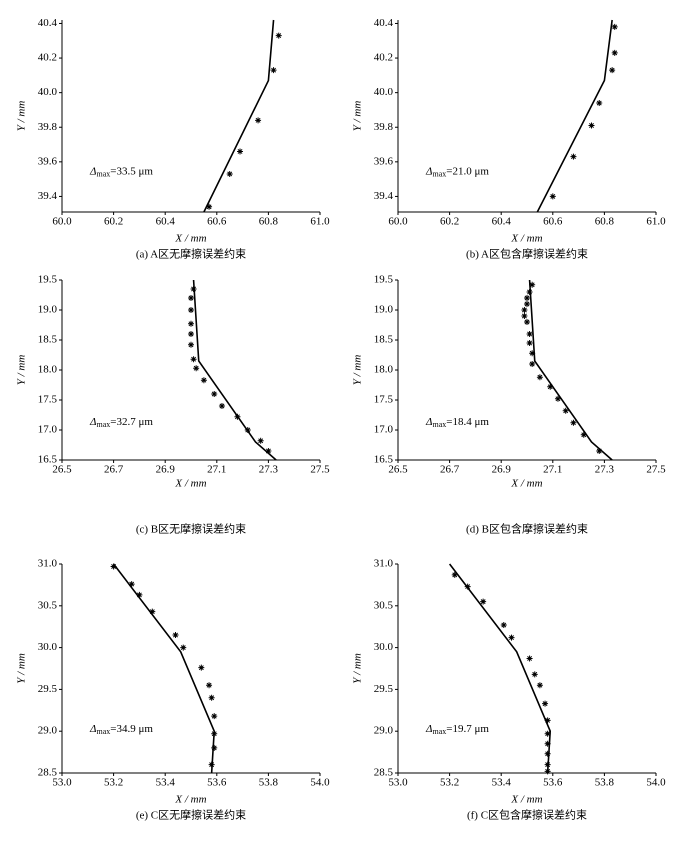 Image resolution: width=689 pixels, height=852 pixels. What do you see at coordinates (121, 729) in the screenshot?
I see `annotation: Δmax=34.9 μm` at bounding box center [121, 729].